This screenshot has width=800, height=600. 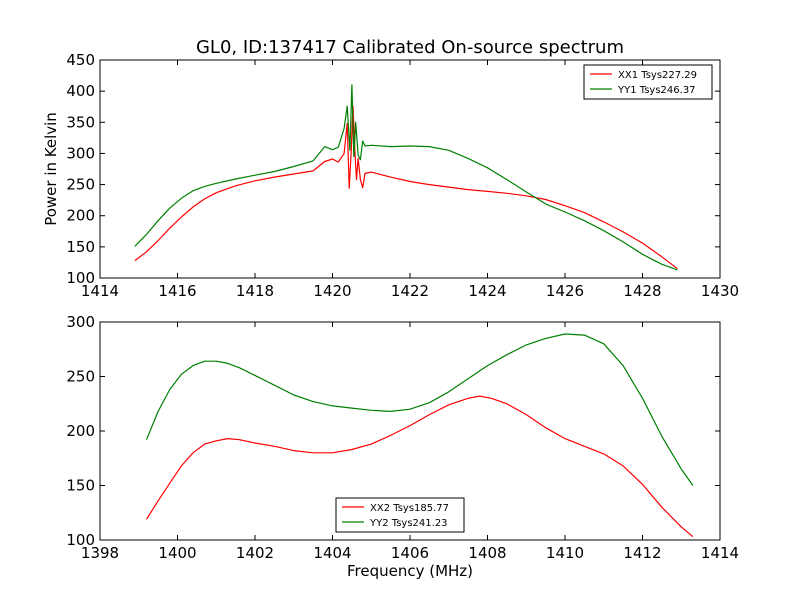 What do you see at coordinates (410, 291) in the screenshot?
I see `x-tick-label: 1422` at bounding box center [410, 291].